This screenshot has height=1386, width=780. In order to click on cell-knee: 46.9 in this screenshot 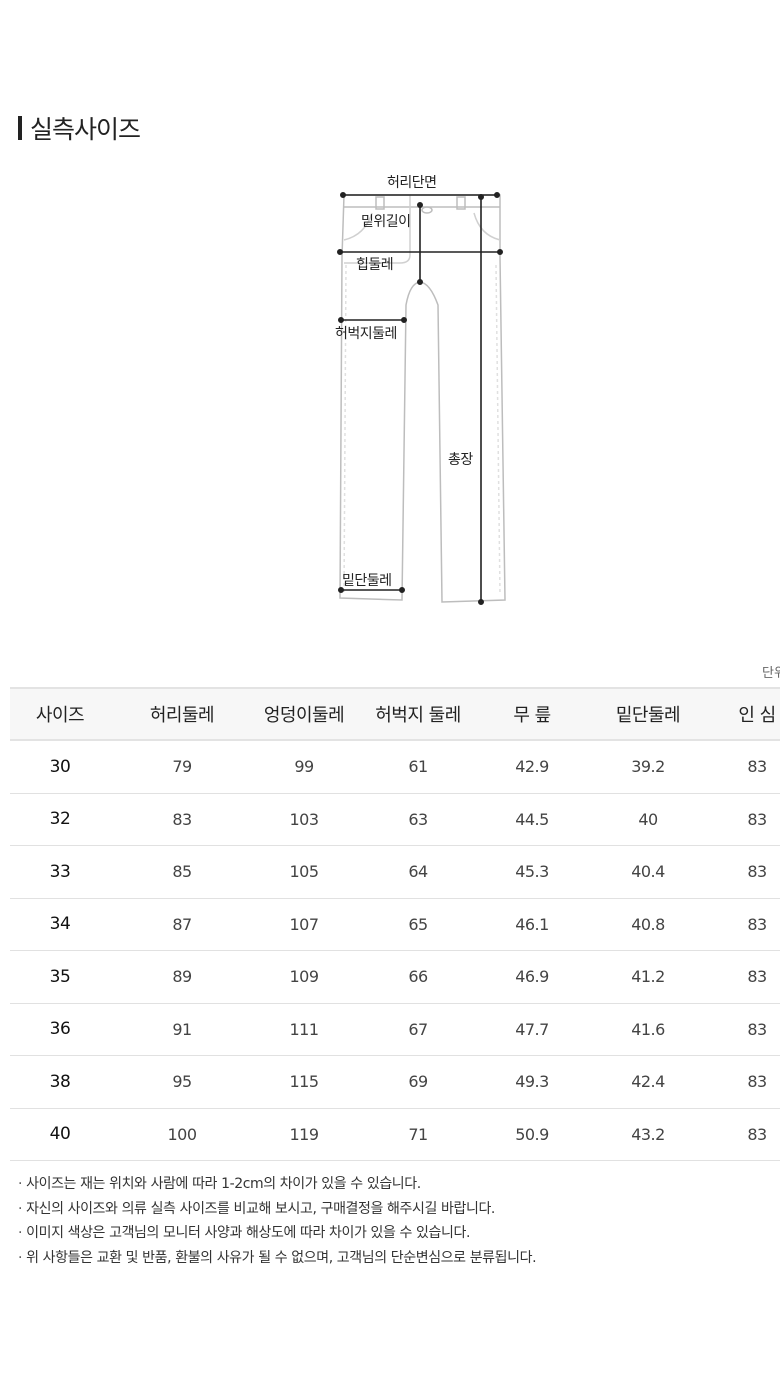, I will do `click(532, 977)`.